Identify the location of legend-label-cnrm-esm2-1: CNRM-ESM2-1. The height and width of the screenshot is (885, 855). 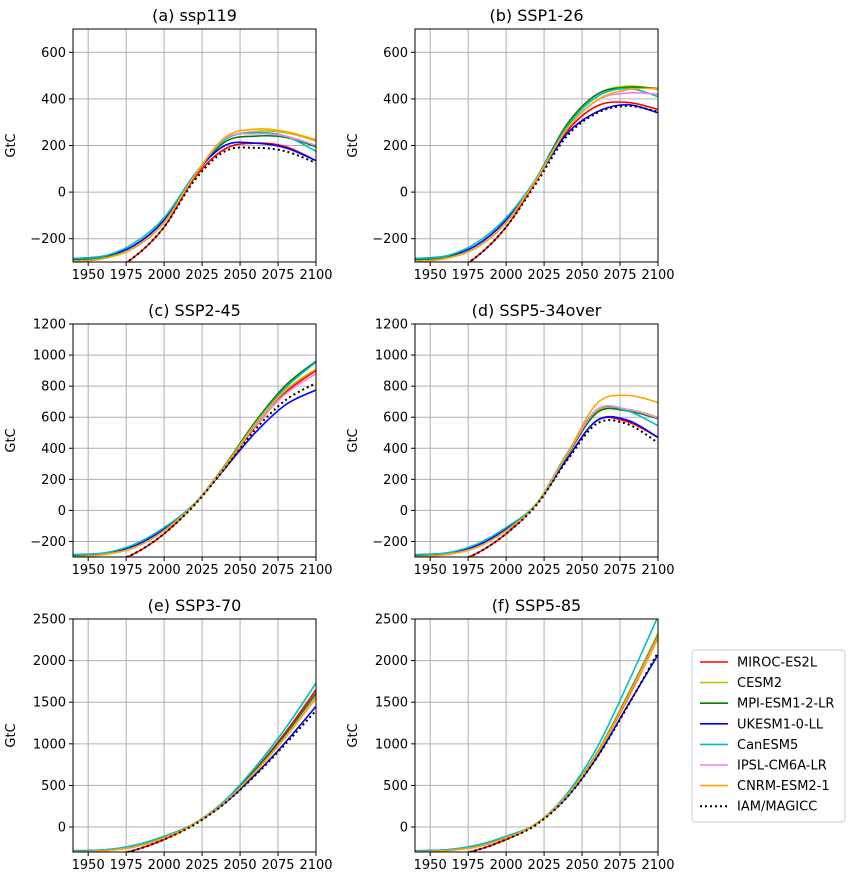
(783, 786).